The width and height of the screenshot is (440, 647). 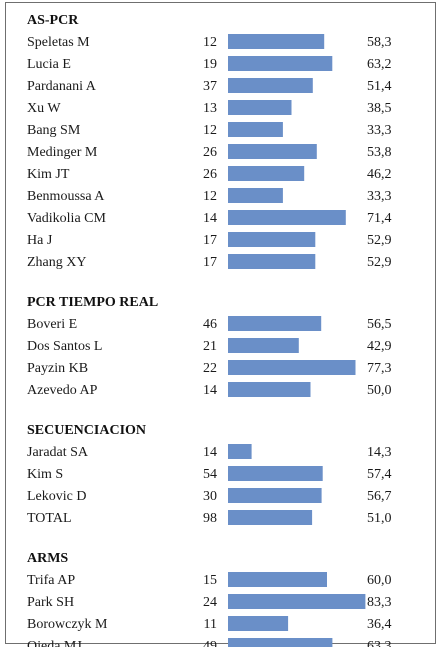 What do you see at coordinates (379, 64) in the screenshot?
I see `row-value-lucia-e: 63,2` at bounding box center [379, 64].